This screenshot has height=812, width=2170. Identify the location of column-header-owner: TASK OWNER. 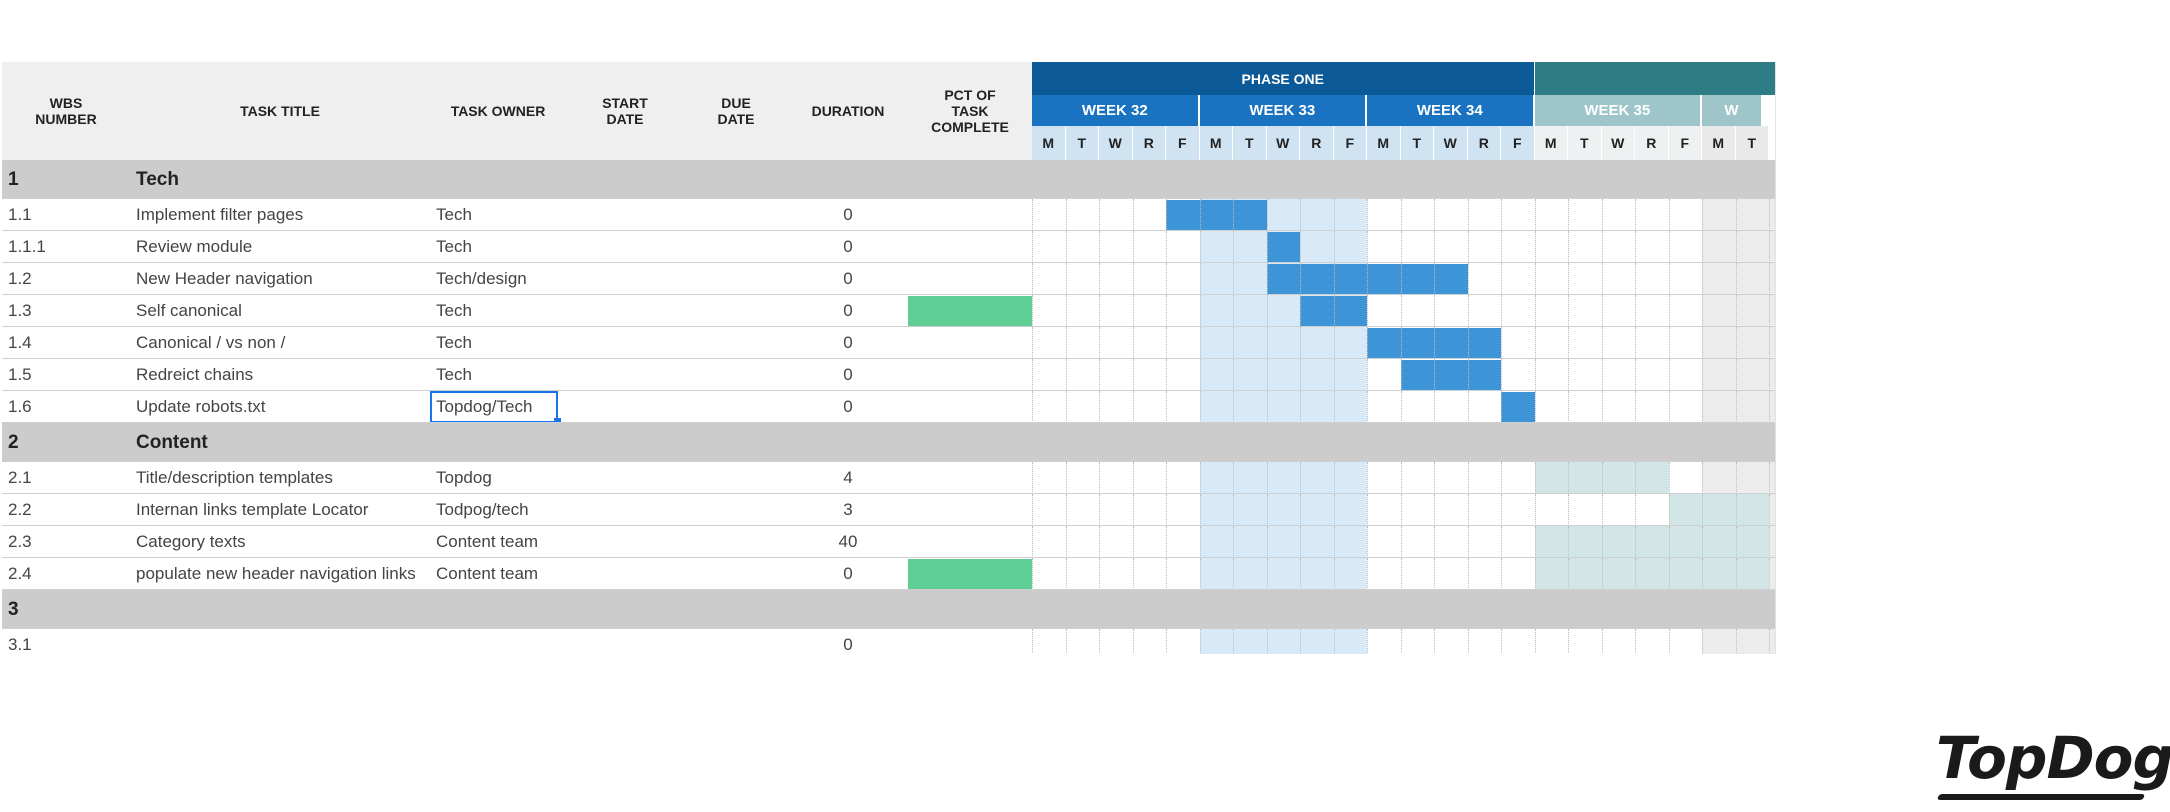
(498, 111).